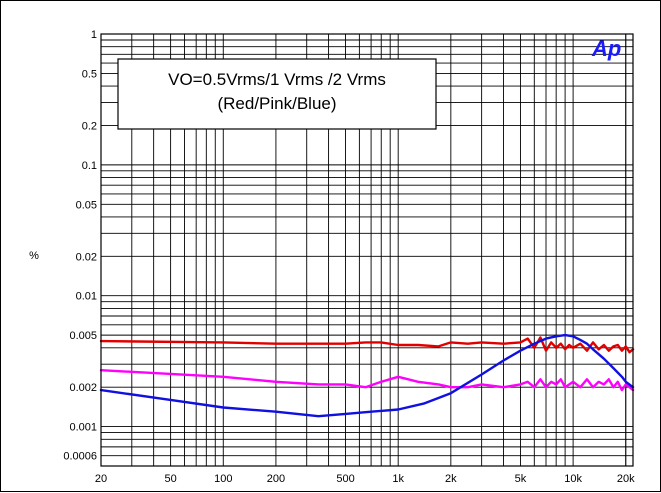 The width and height of the screenshot is (661, 493). Describe the element at coordinates (86, 205) in the screenshot. I see `y-tick-label: 0.05` at that location.